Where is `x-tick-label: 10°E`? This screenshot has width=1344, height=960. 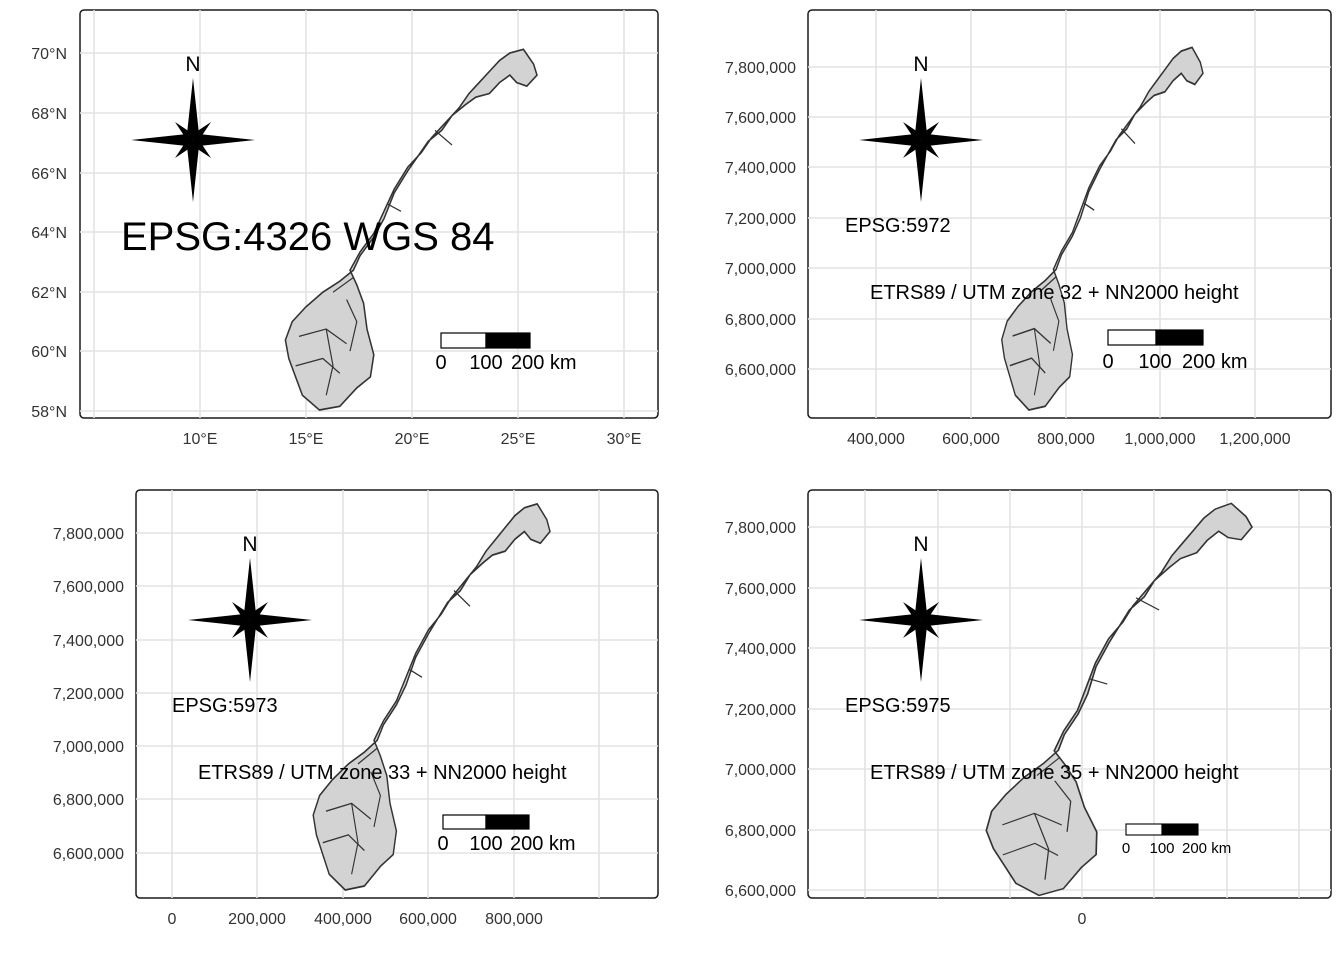 x-tick-label: 10°E is located at coordinates (200, 439).